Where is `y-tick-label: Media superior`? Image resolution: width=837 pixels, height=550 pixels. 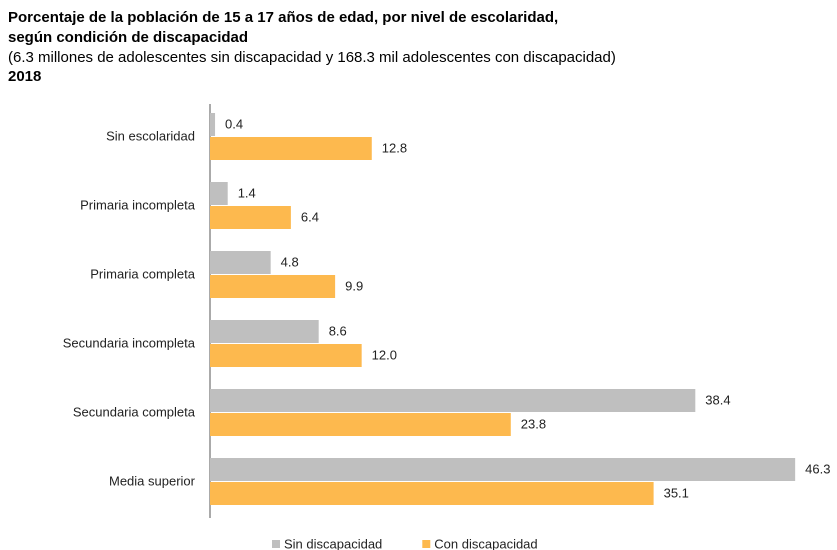
y-tick-label: Media superior is located at coordinates (152, 480).